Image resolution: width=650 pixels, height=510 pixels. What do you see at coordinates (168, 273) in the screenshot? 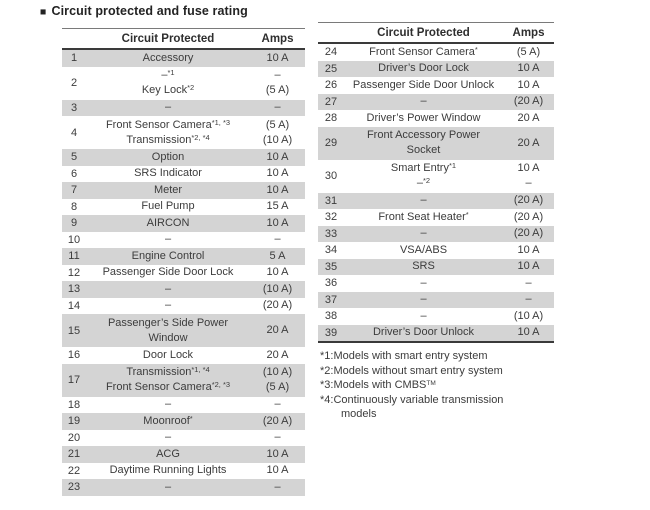
I see `circuit-cell: Passenger Side Door Lock` at bounding box center [168, 273].